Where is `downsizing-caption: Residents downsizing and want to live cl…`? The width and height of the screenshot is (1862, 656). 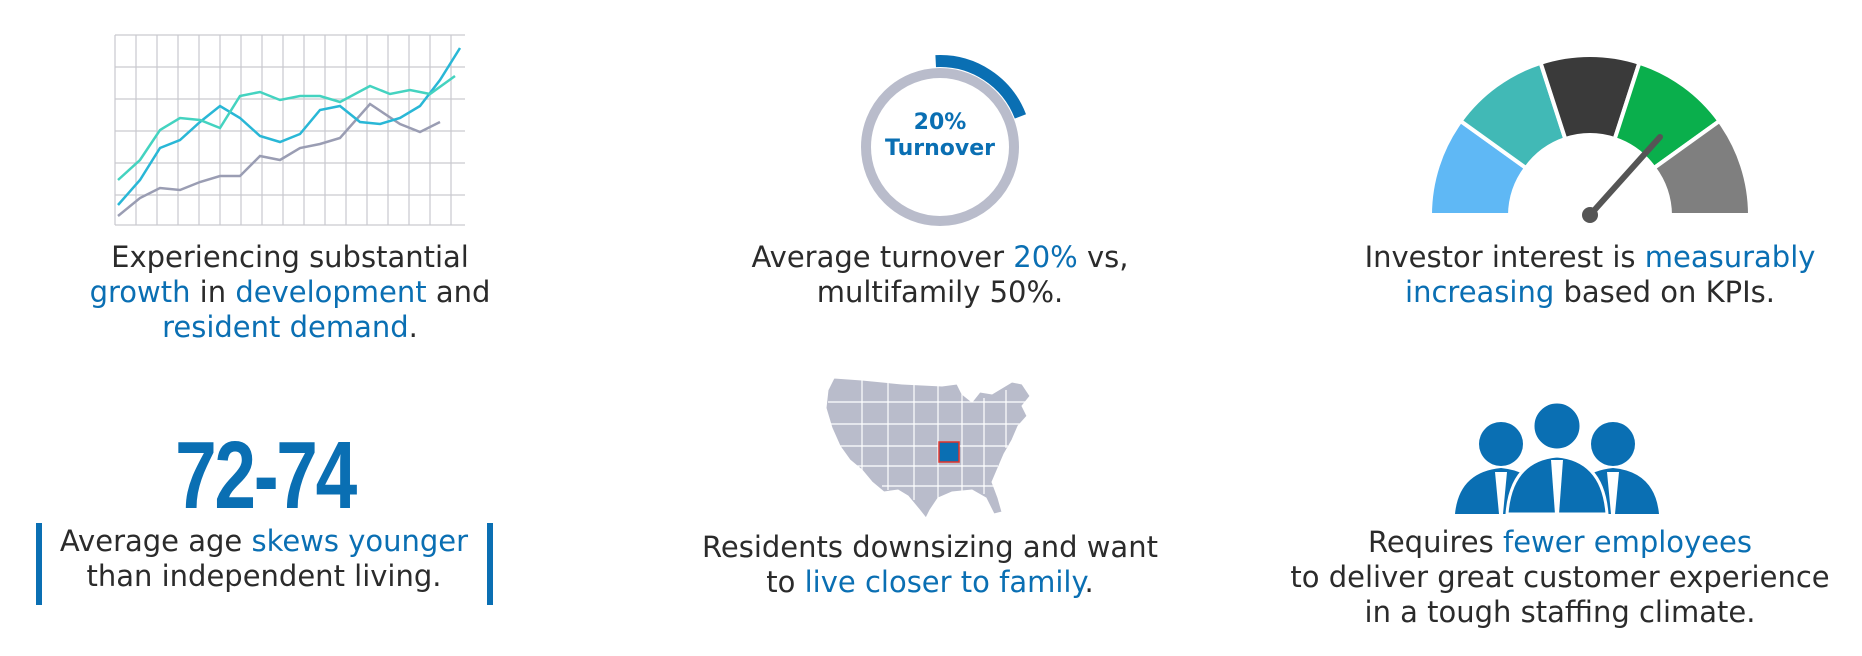
downsizing-caption: Residents downsizing and want to live cl… is located at coordinates (930, 565).